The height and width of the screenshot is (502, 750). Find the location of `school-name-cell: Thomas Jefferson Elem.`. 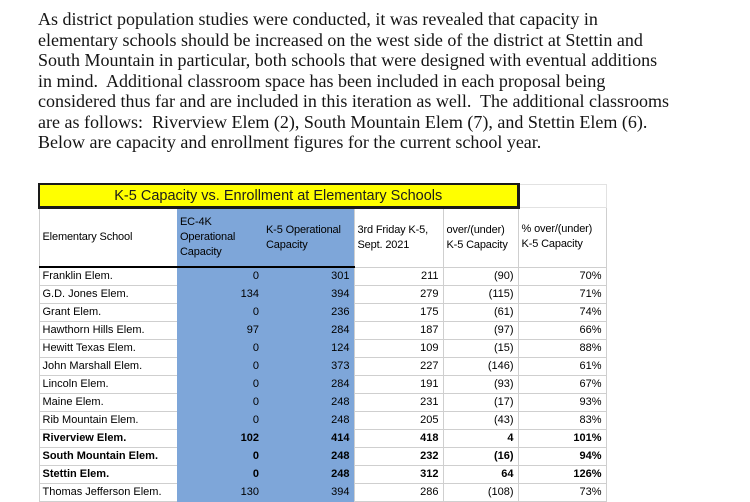

school-name-cell: Thomas Jefferson Elem. is located at coordinates (107, 492).